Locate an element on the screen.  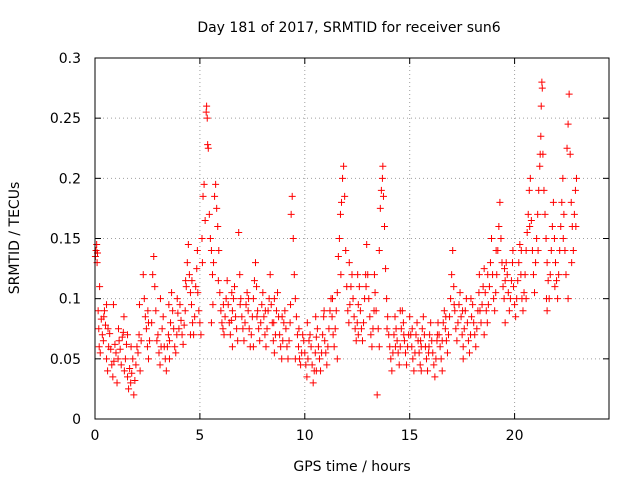
y-tick-label: 0.15 is located at coordinates (65, 240).